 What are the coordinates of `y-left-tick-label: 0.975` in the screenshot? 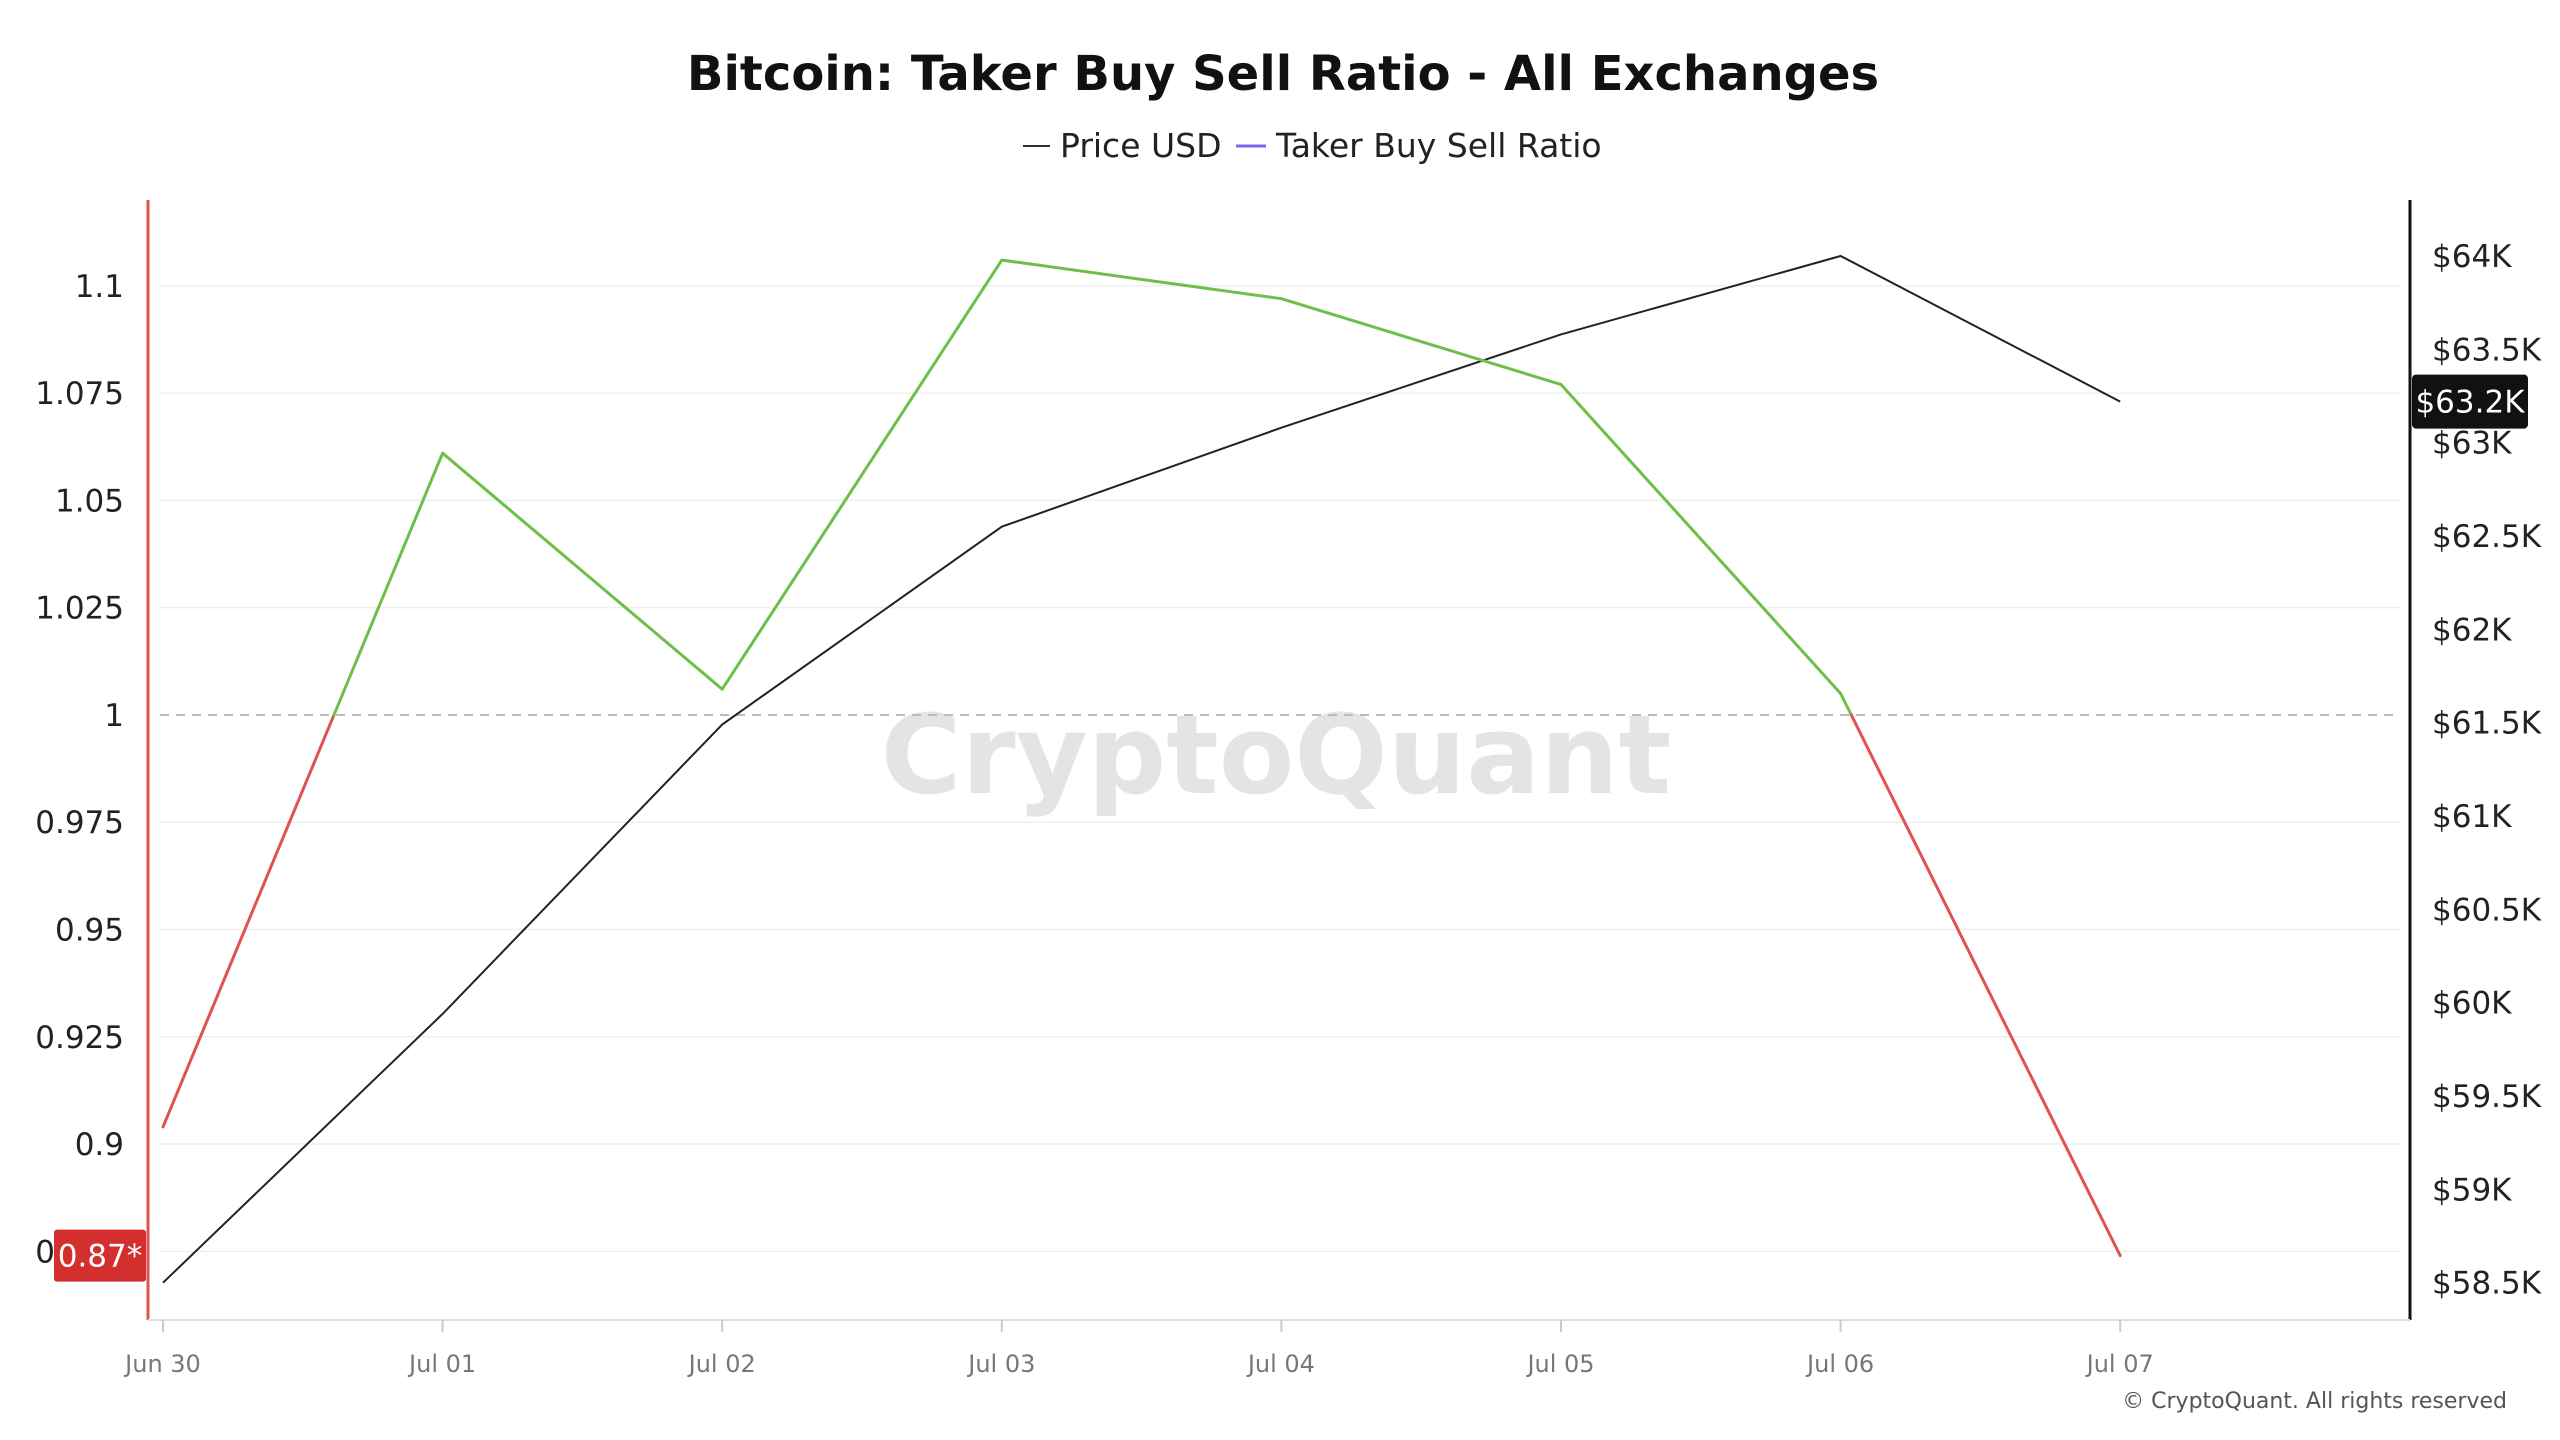 It's located at (79, 823).